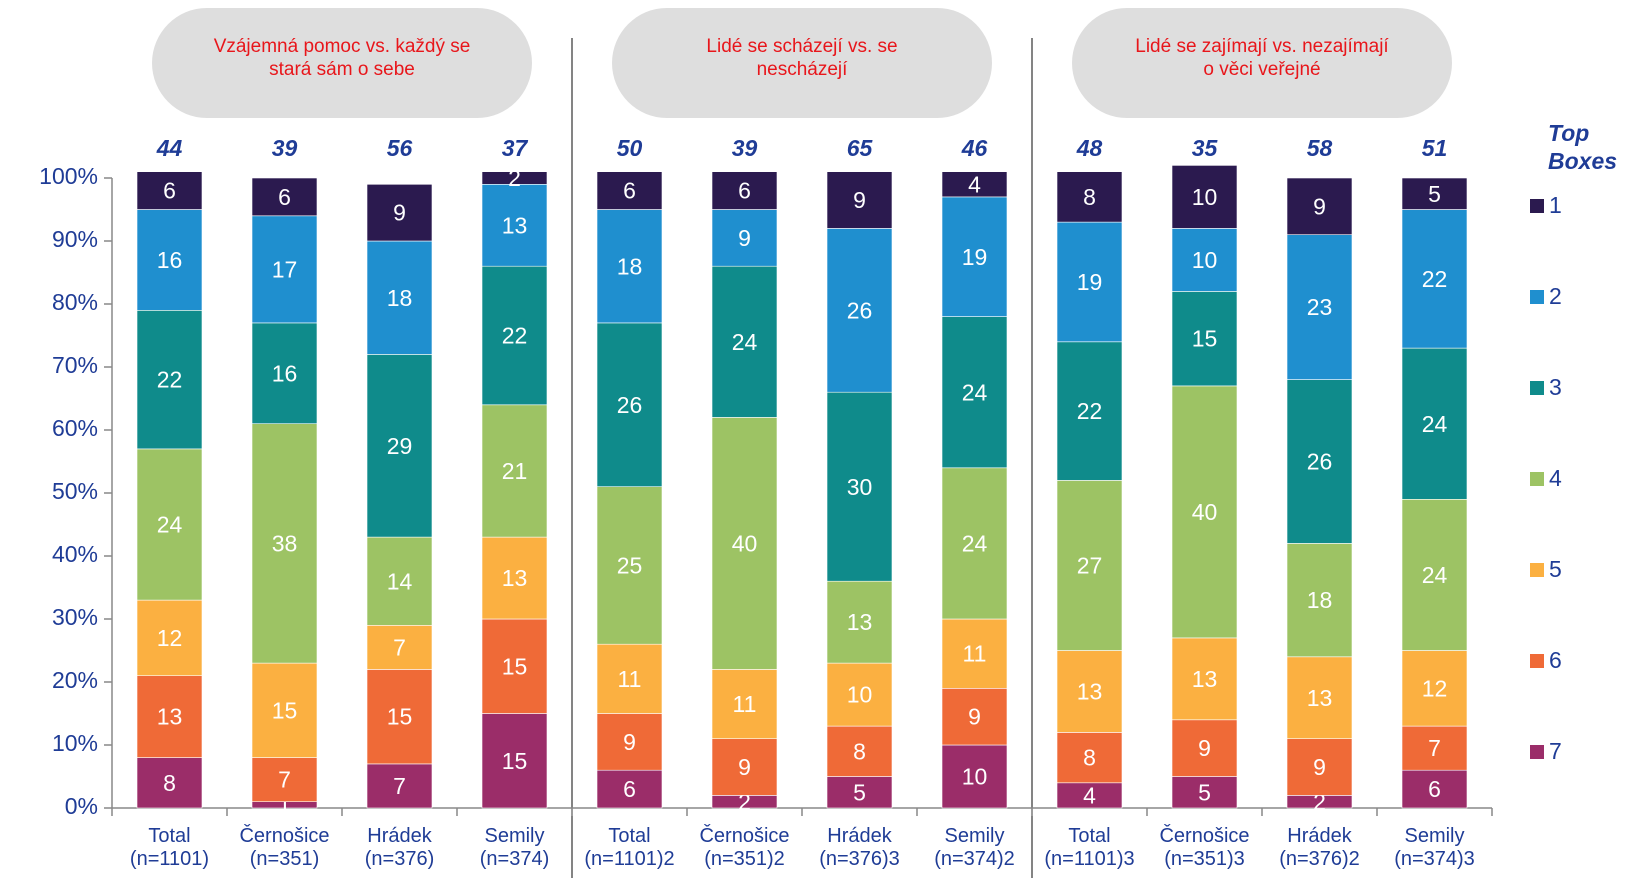  I want to click on top-box-value: 39, so click(745, 148).